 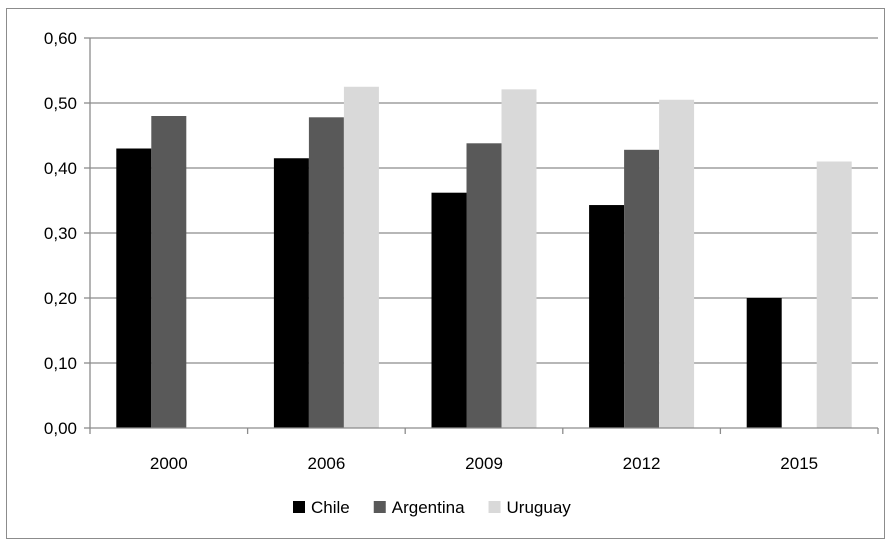 I want to click on x-tick-label: 2006, so click(x=326, y=463).